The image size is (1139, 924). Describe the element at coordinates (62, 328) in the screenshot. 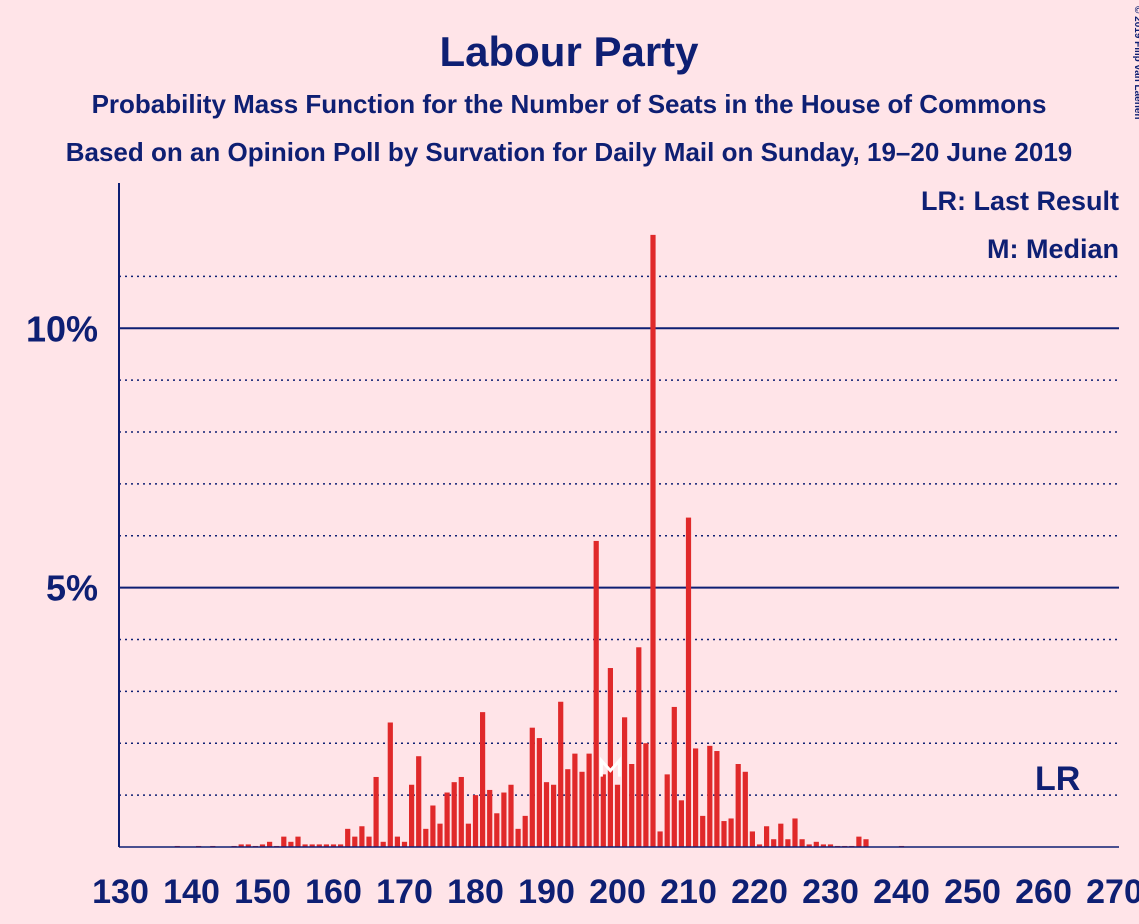

I see `y-tick-label: 10%` at that location.